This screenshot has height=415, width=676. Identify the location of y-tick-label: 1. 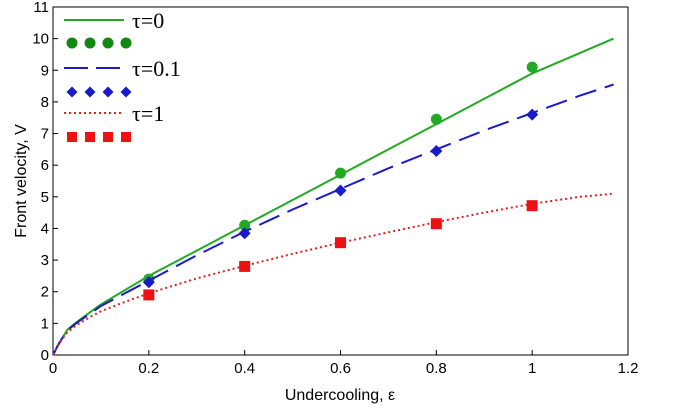
(45, 323).